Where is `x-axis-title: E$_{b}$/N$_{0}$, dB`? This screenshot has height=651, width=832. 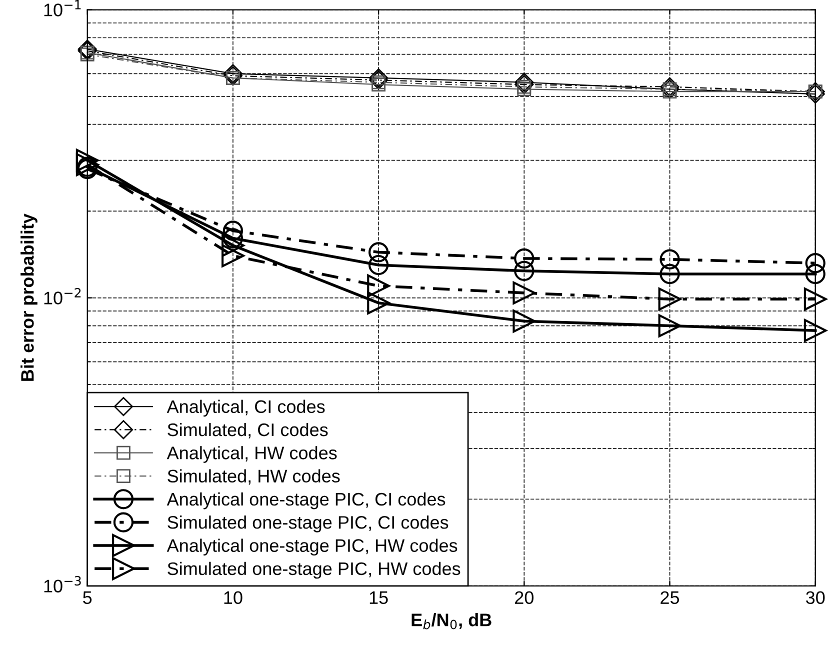
x-axis-title: E$_{b}$/N$_{0}$, dB is located at coordinates (452, 621).